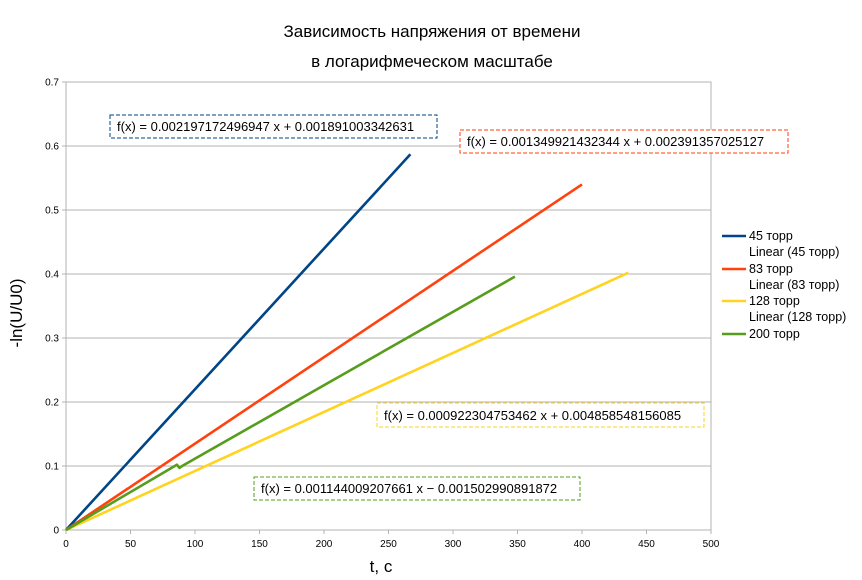  Describe the element at coordinates (52, 403) in the screenshot. I see `y-tick-label: 0.2` at that location.